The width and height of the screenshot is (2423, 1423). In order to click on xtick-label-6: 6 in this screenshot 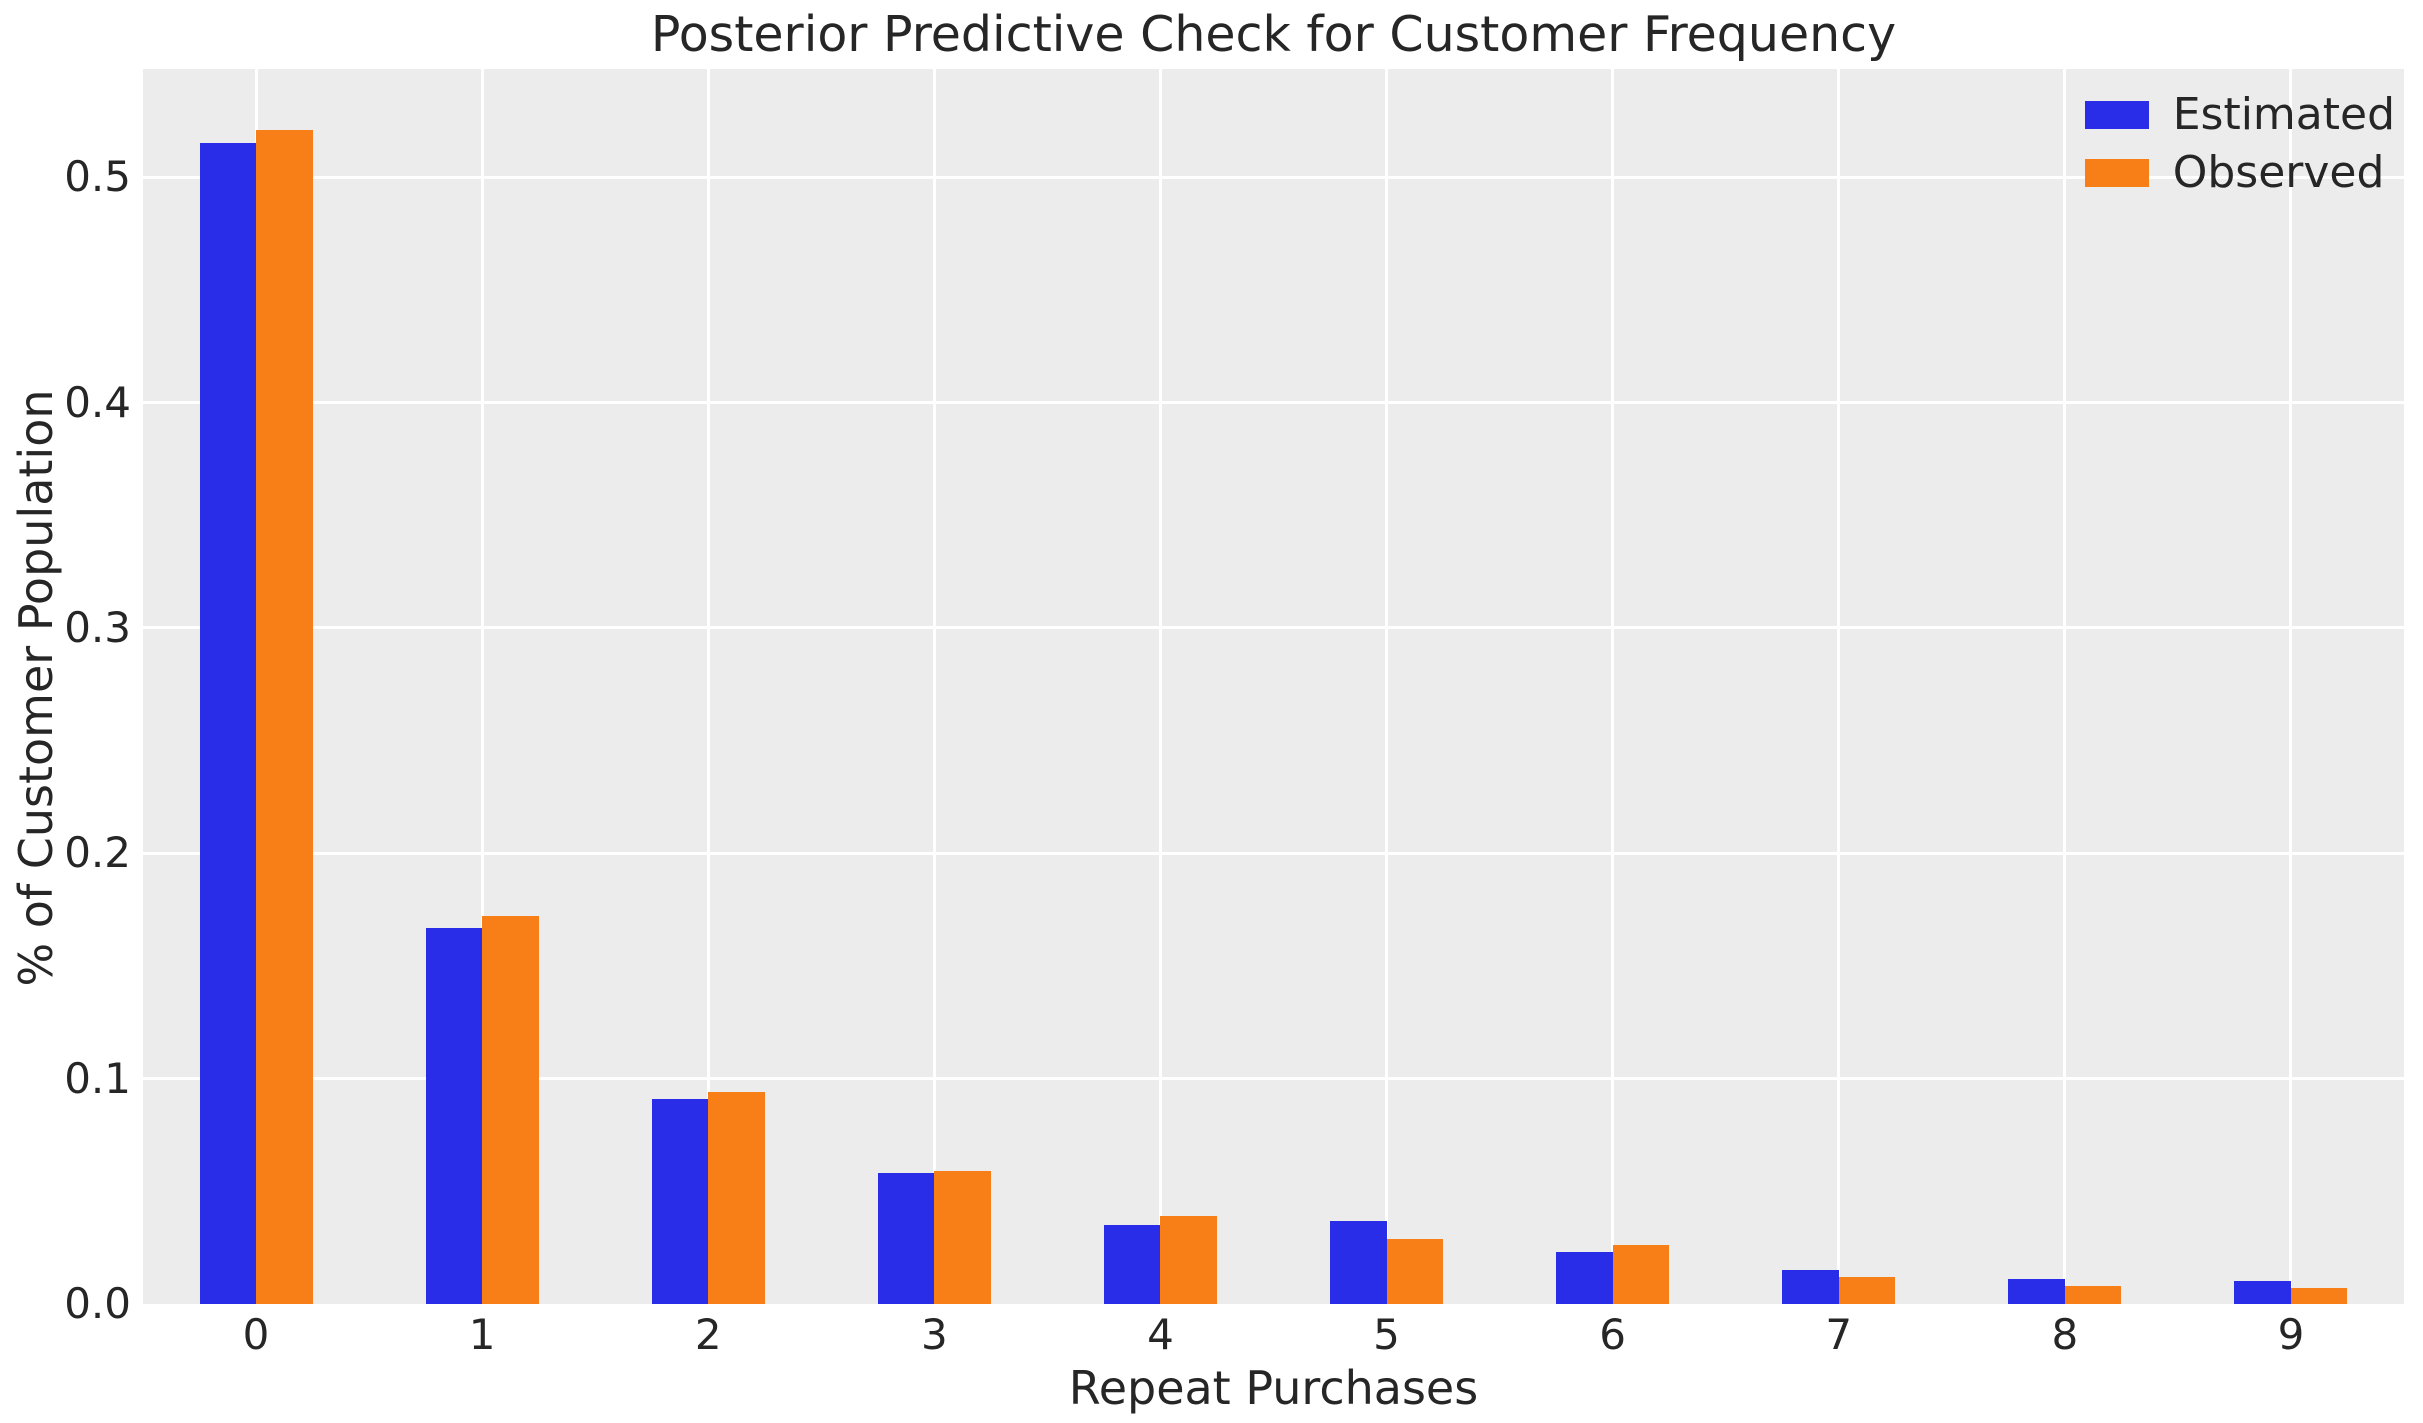, I will do `click(1612, 1334)`.